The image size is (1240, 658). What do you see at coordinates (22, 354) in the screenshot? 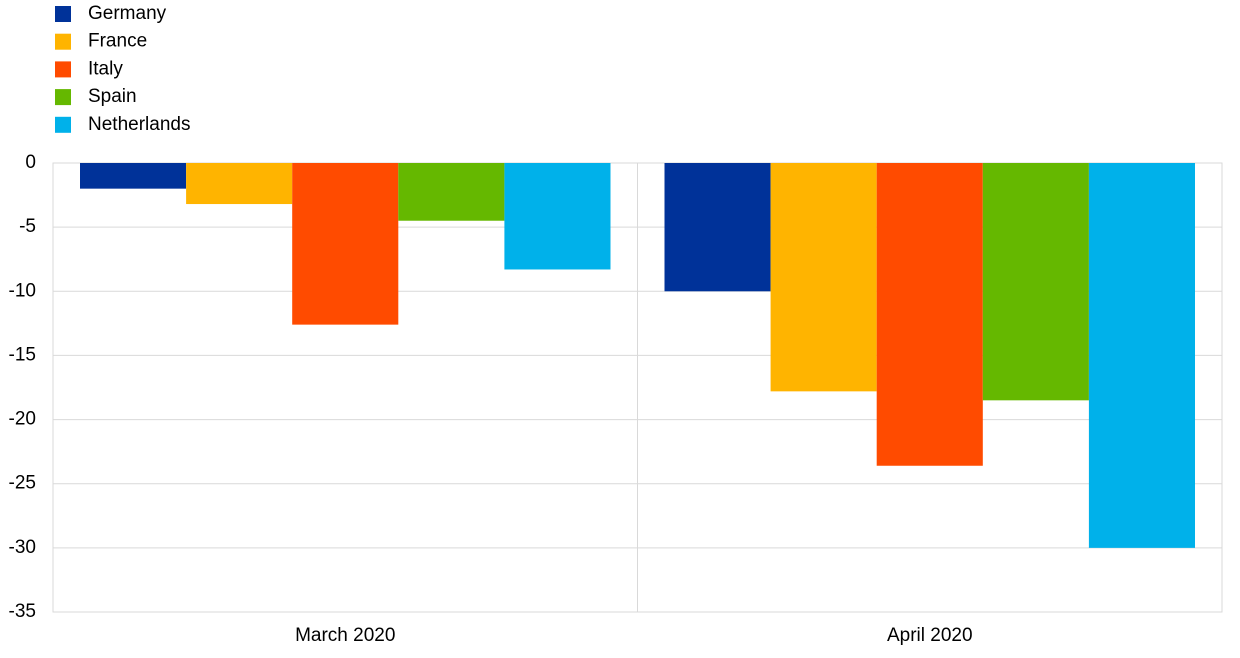
I see `y-tick-label: -15` at bounding box center [22, 354].